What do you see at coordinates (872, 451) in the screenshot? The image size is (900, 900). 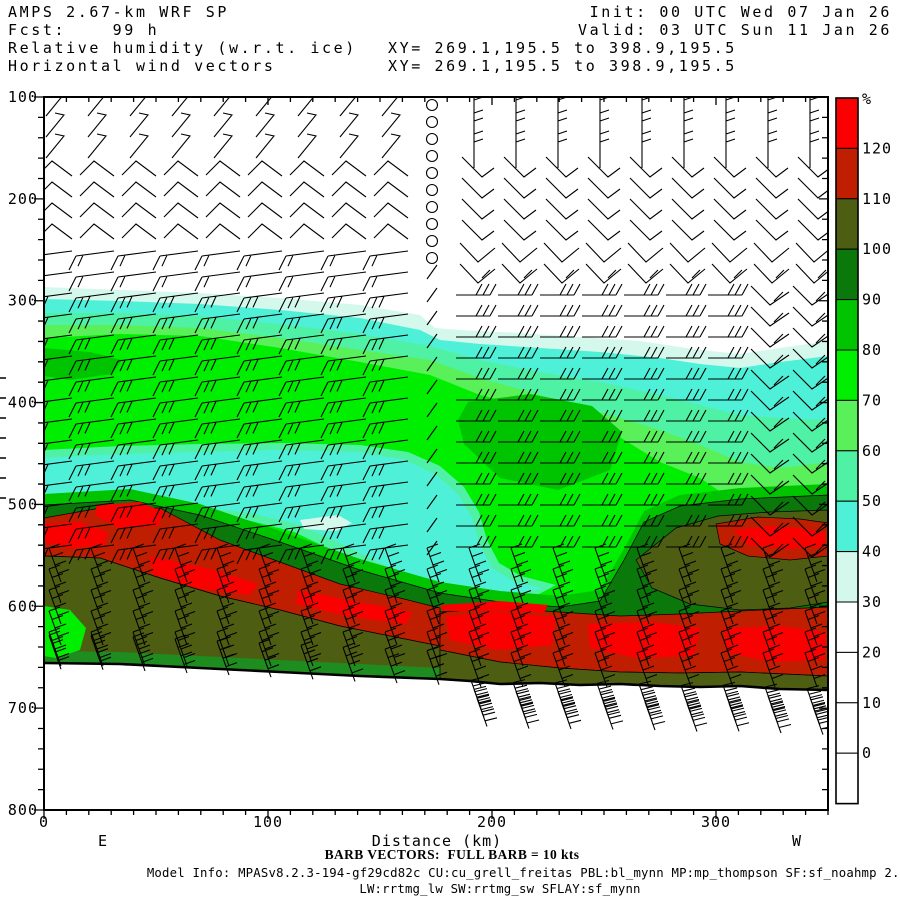 I see `colorbar-tick-label: 60` at bounding box center [872, 451].